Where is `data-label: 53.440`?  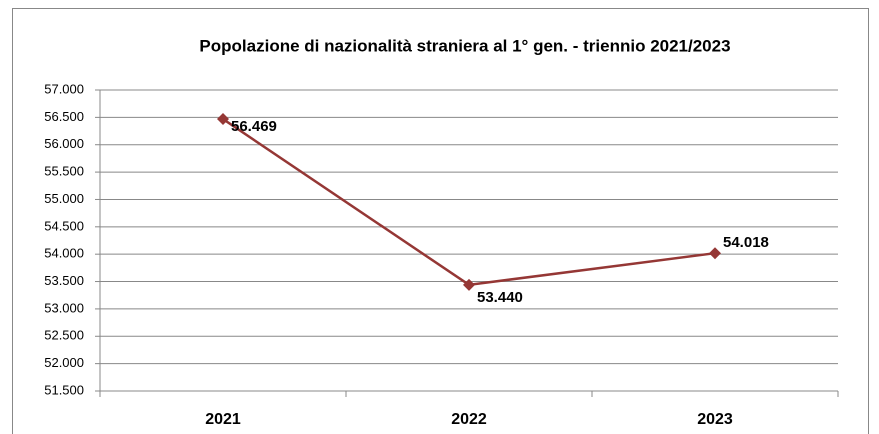 data-label: 53.440 is located at coordinates (500, 297).